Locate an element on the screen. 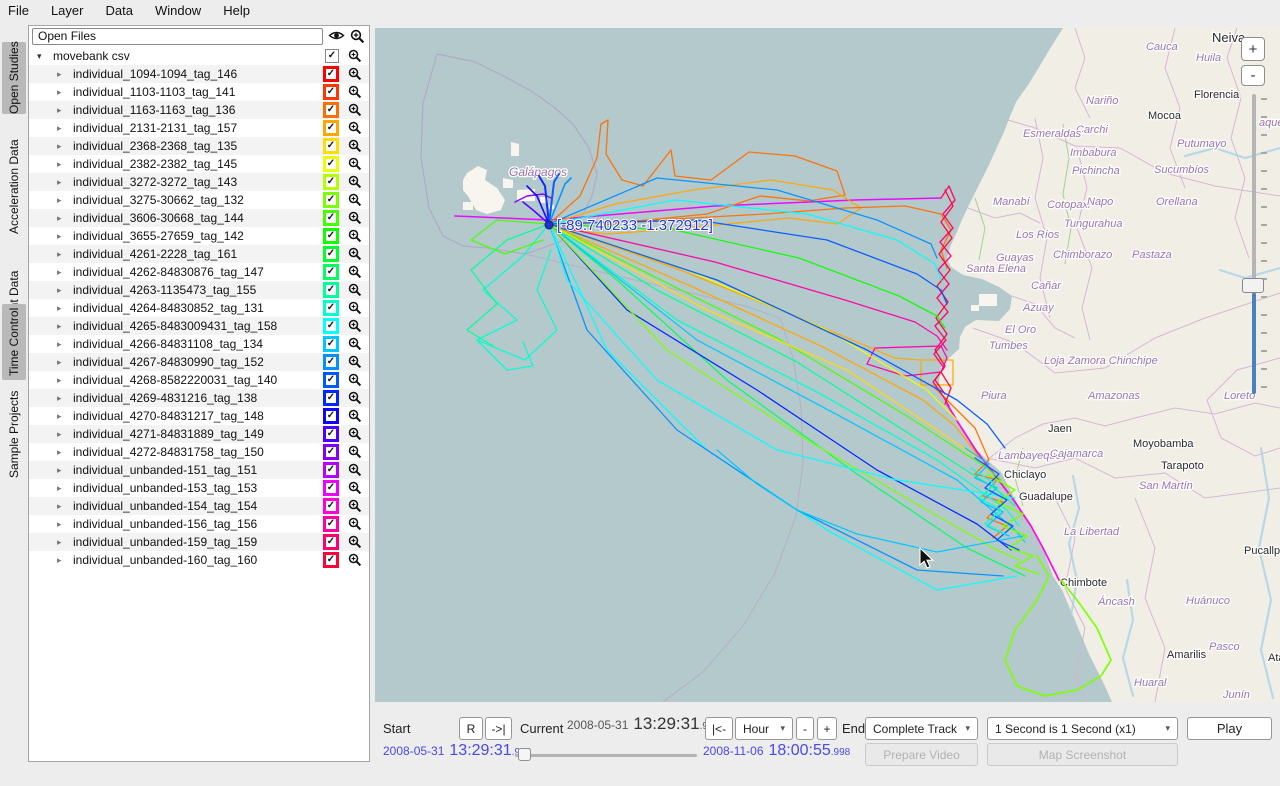 Image resolution: width=1280 pixels, height=786 pixels. time-slider-thumb is located at coordinates (524, 754).